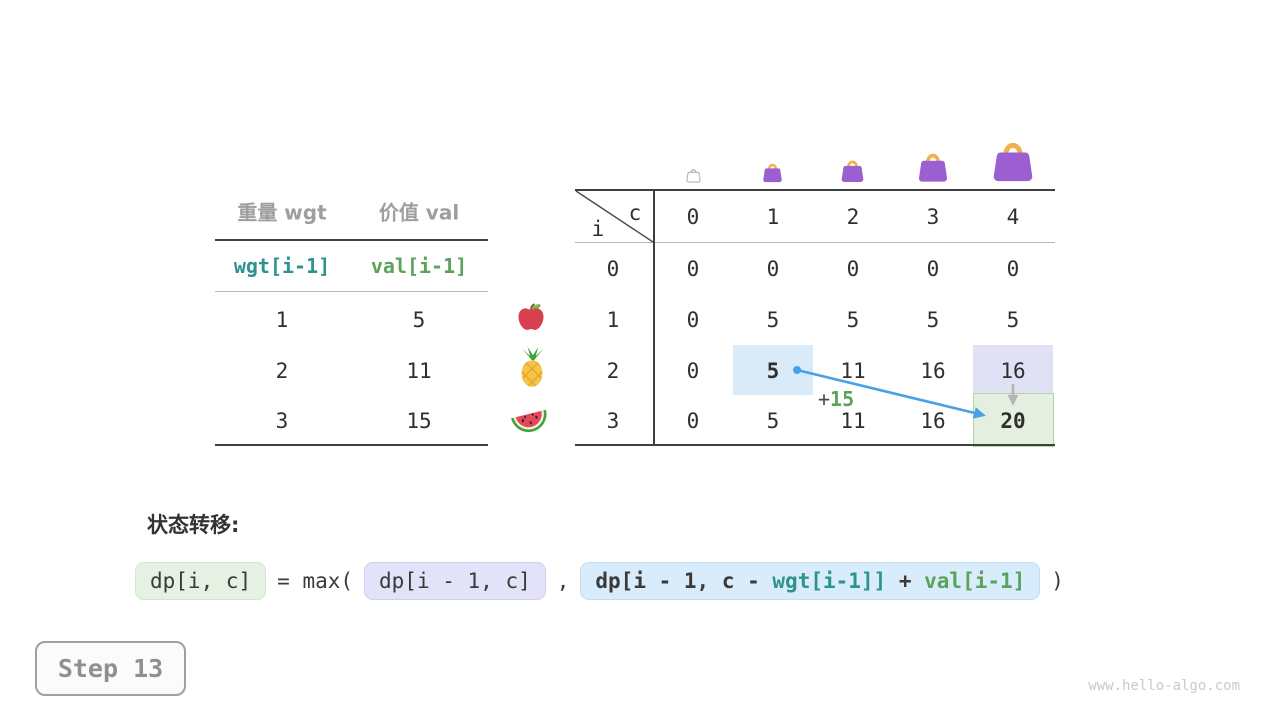 Image resolution: width=1280 pixels, height=720 pixels. Describe the element at coordinates (1013, 371) in the screenshot. I see `dp-cell-r2-c4: 16` at that location.